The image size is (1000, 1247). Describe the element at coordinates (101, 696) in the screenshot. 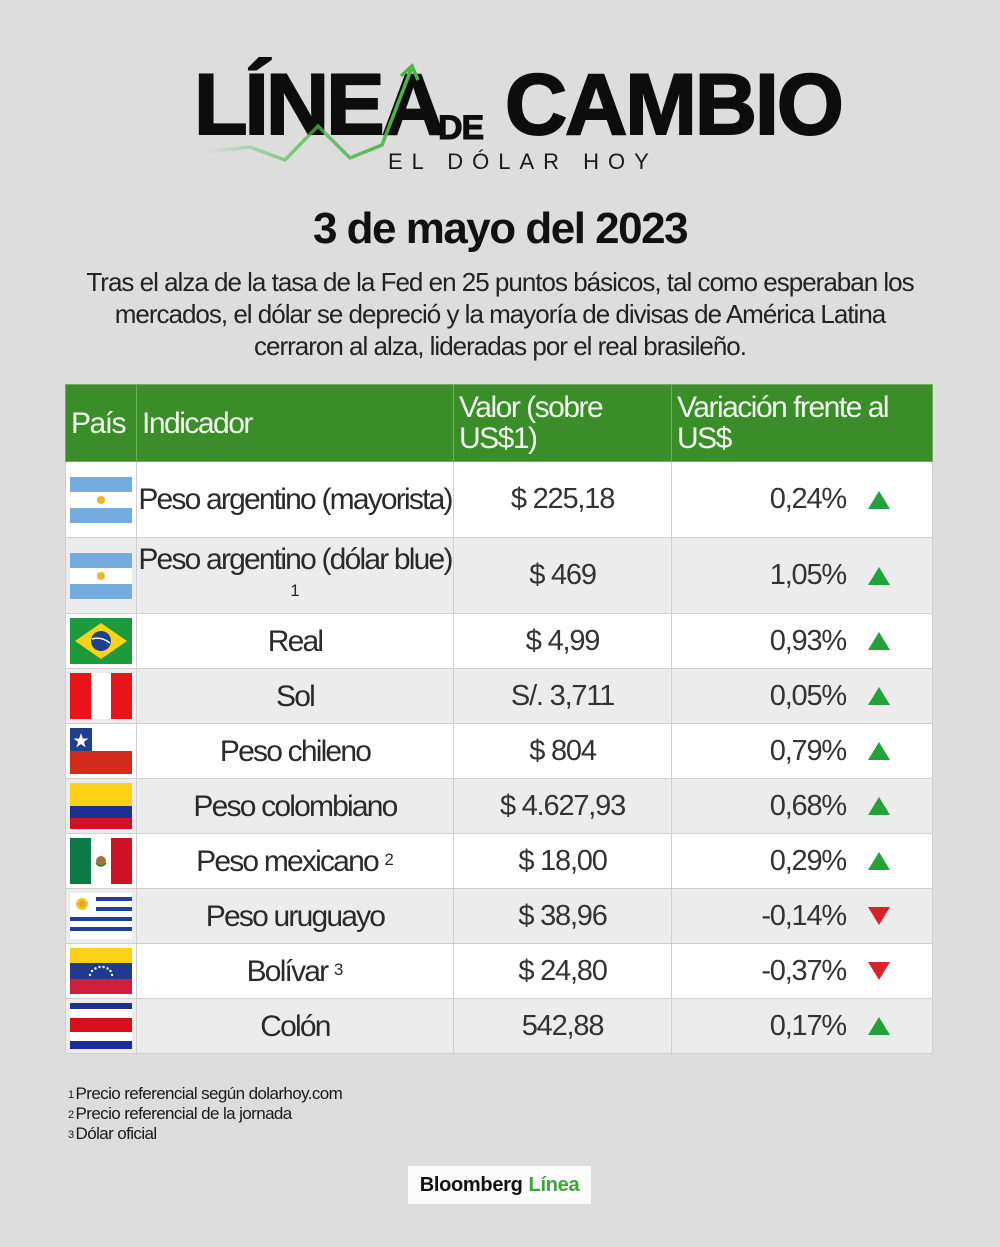

I see `peru-flag-icon` at that location.